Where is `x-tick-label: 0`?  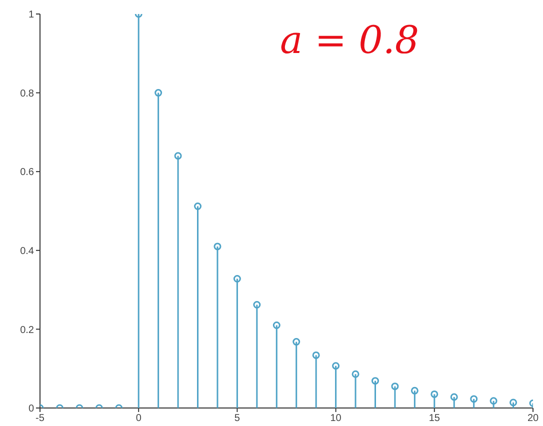
x-tick-label: 0 is located at coordinates (139, 418).